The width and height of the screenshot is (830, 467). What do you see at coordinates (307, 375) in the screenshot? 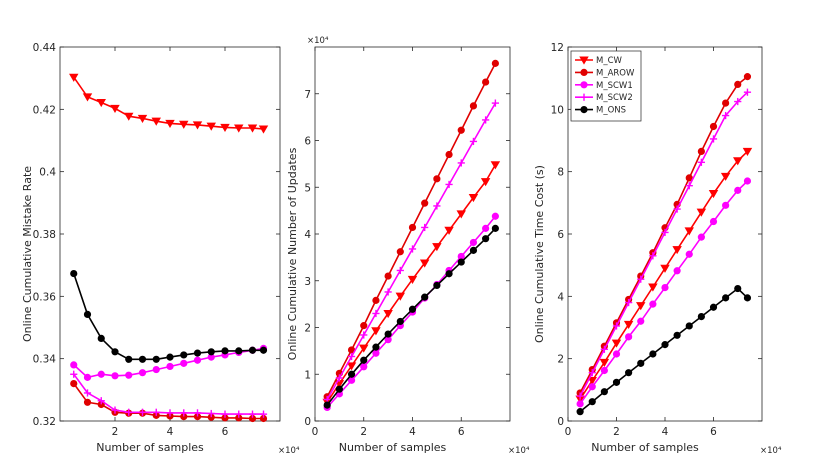
I see `y-tick-label: 1` at bounding box center [307, 375].